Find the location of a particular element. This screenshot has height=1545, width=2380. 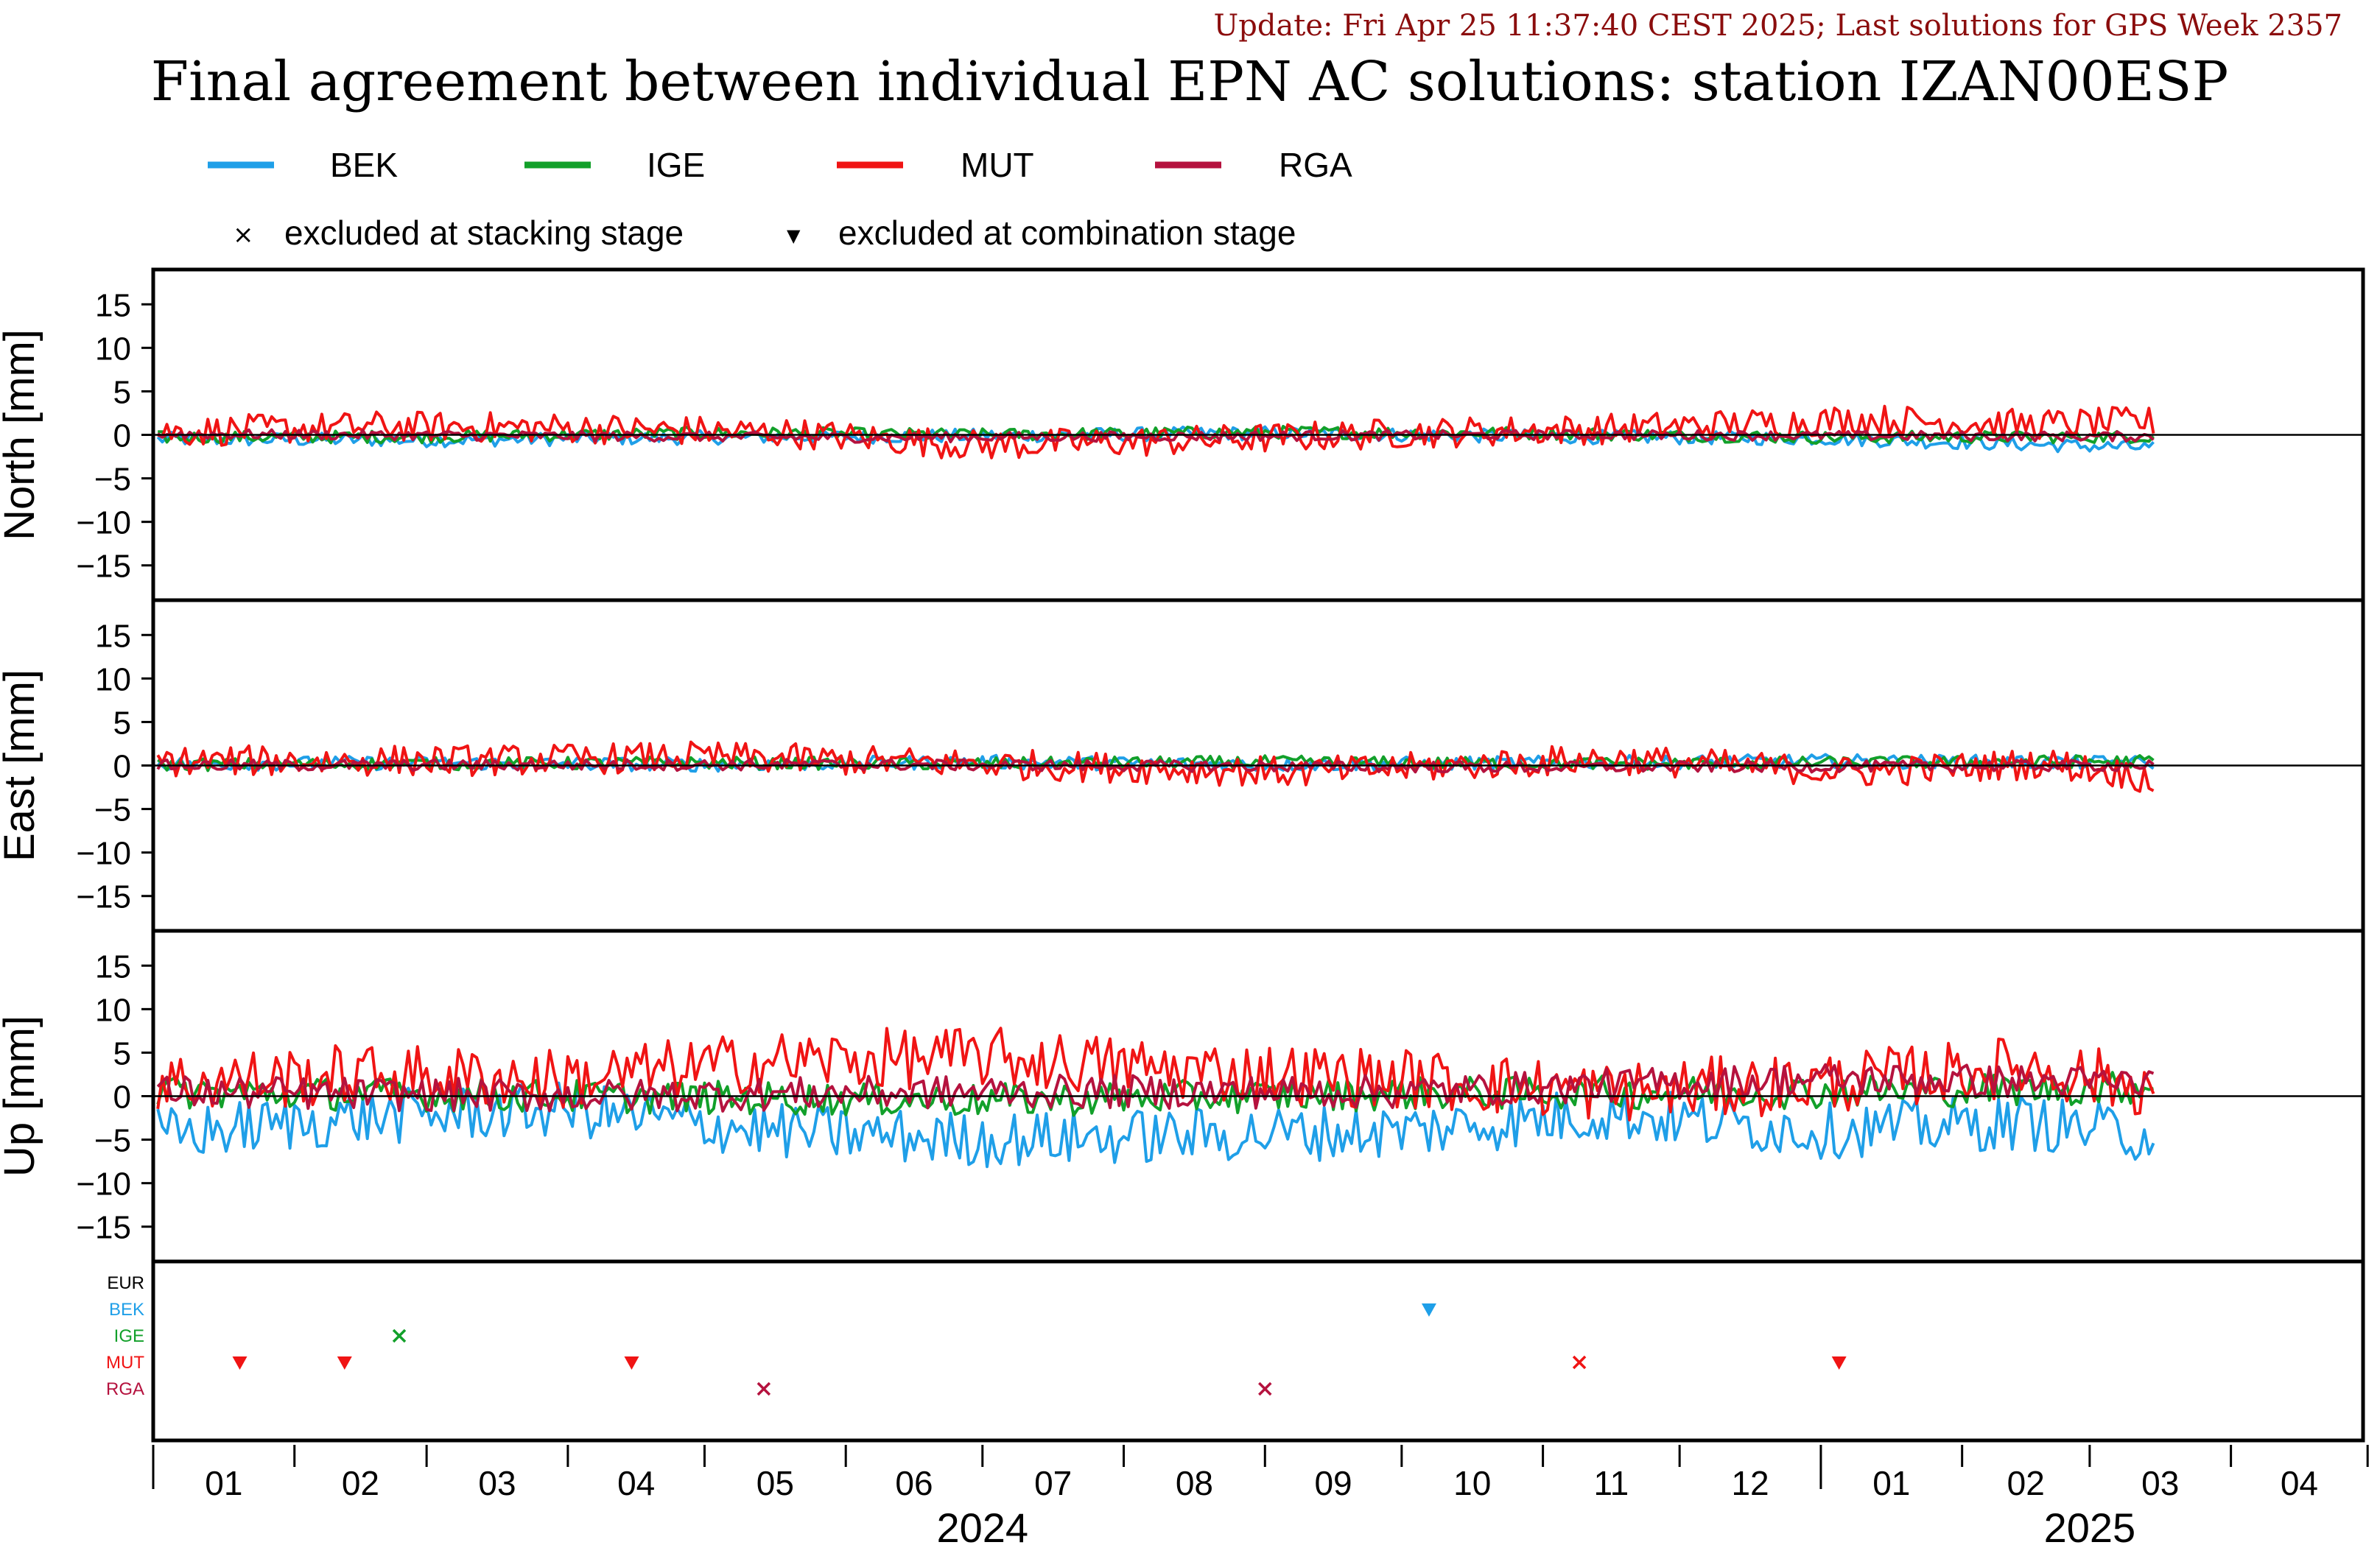

exclusion-row-label-ige: IGE is located at coordinates (129, 1336).